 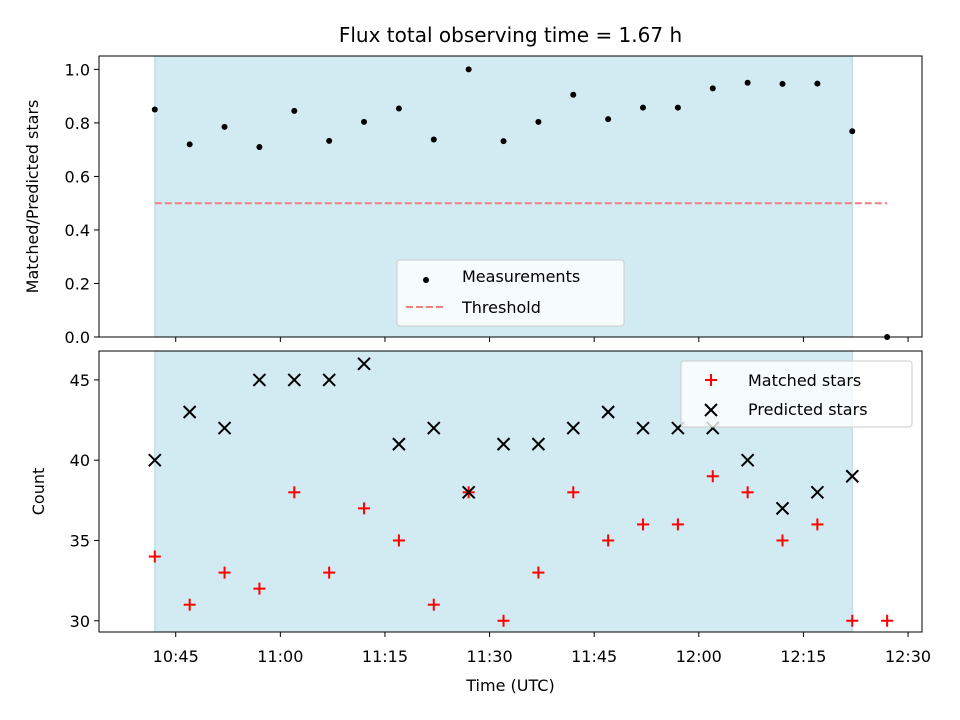 I want to click on ratio-y-axis: 0.0 0.2 0.4 0.6 0.8 1.0, so click(x=82, y=203).